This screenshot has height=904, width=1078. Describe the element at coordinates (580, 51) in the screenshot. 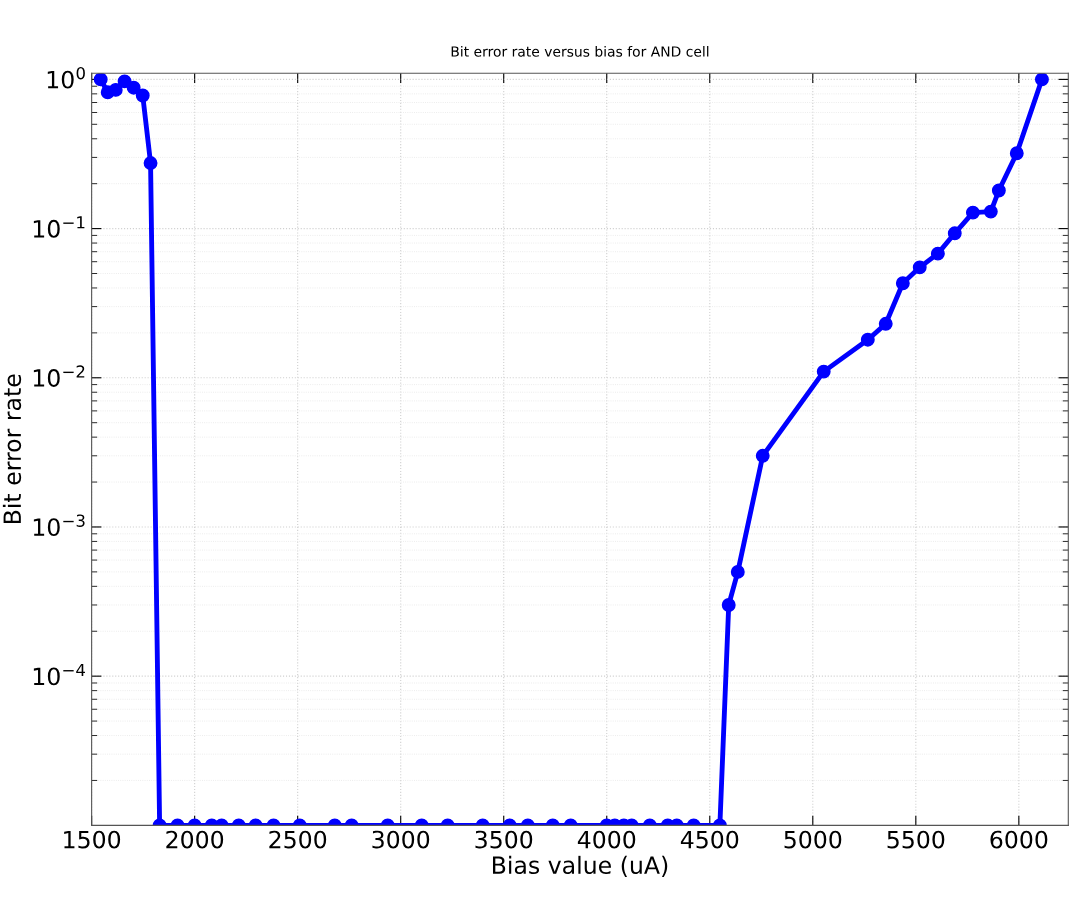

I see `chart-title: Bit error rate versus bias for AND cell` at that location.